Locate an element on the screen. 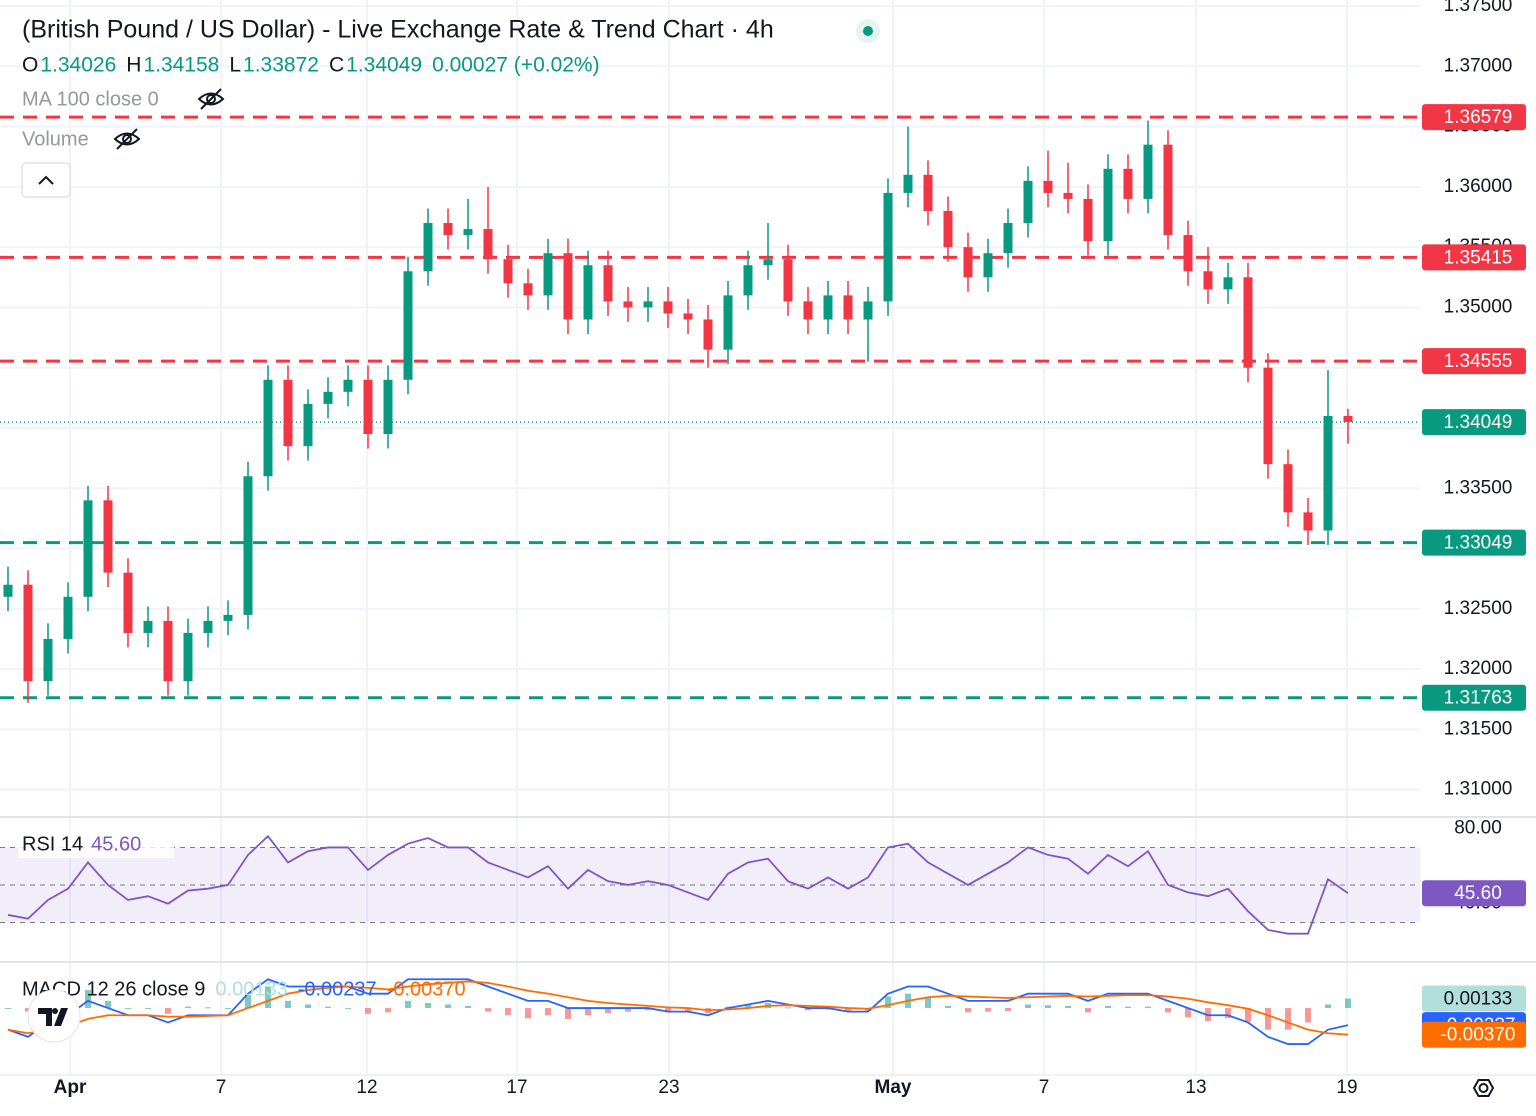  macd-signal-line is located at coordinates (678, 1008).